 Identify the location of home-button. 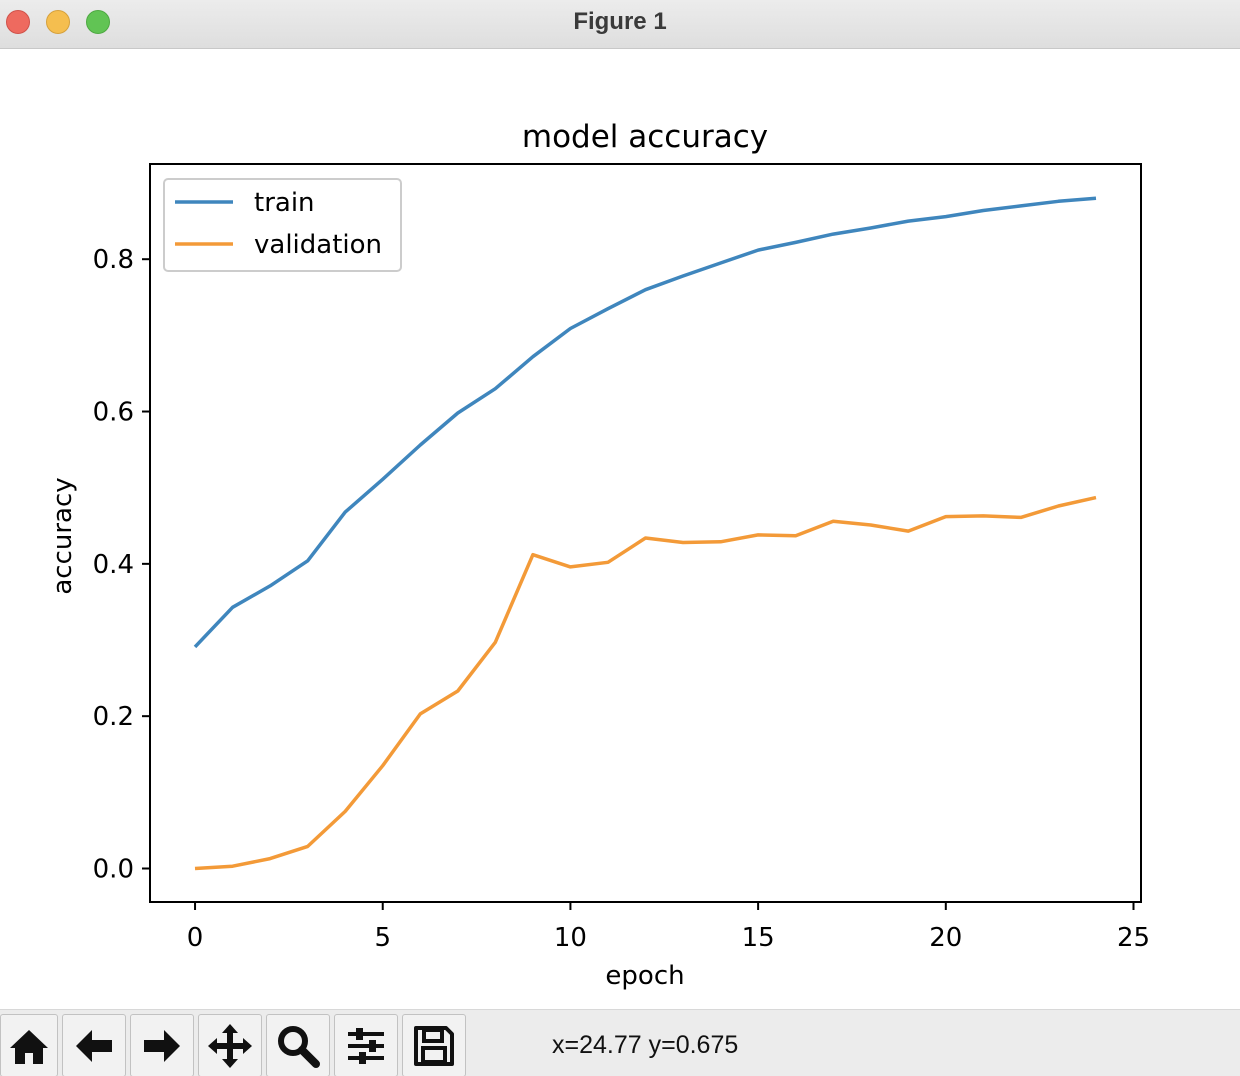
(29, 1045).